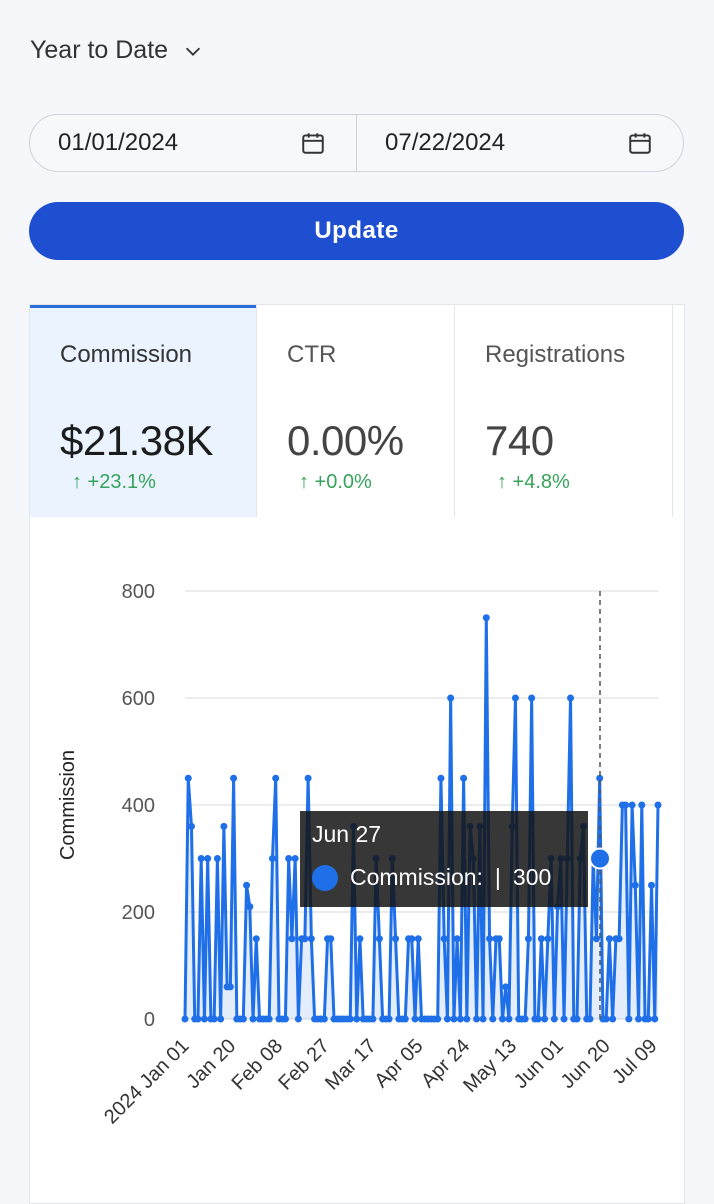  Describe the element at coordinates (519, 440) in the screenshot. I see `tab-value: 740` at that location.